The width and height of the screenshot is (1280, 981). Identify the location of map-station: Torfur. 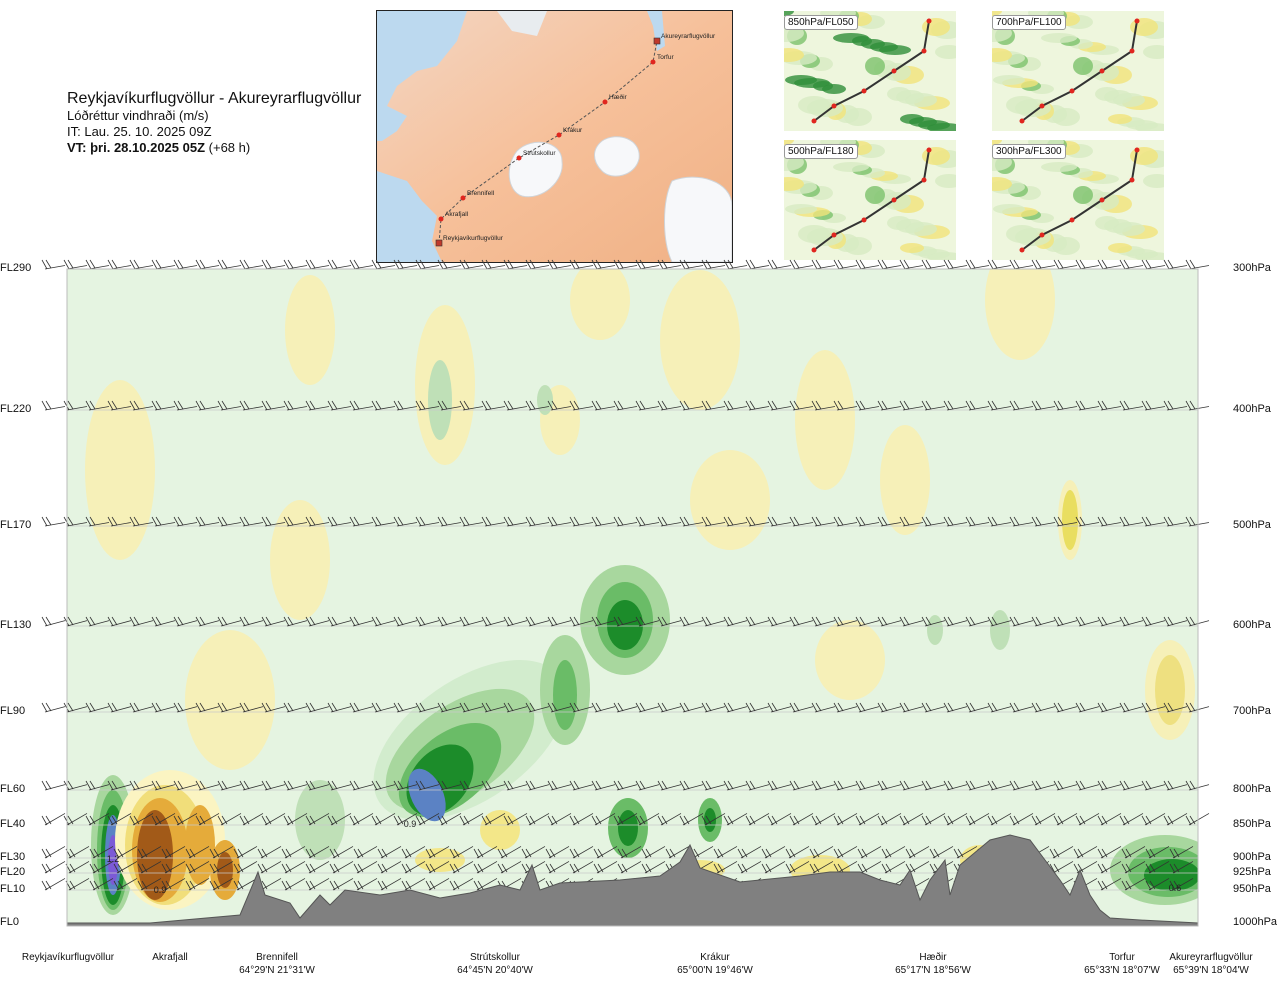
(662, 59).